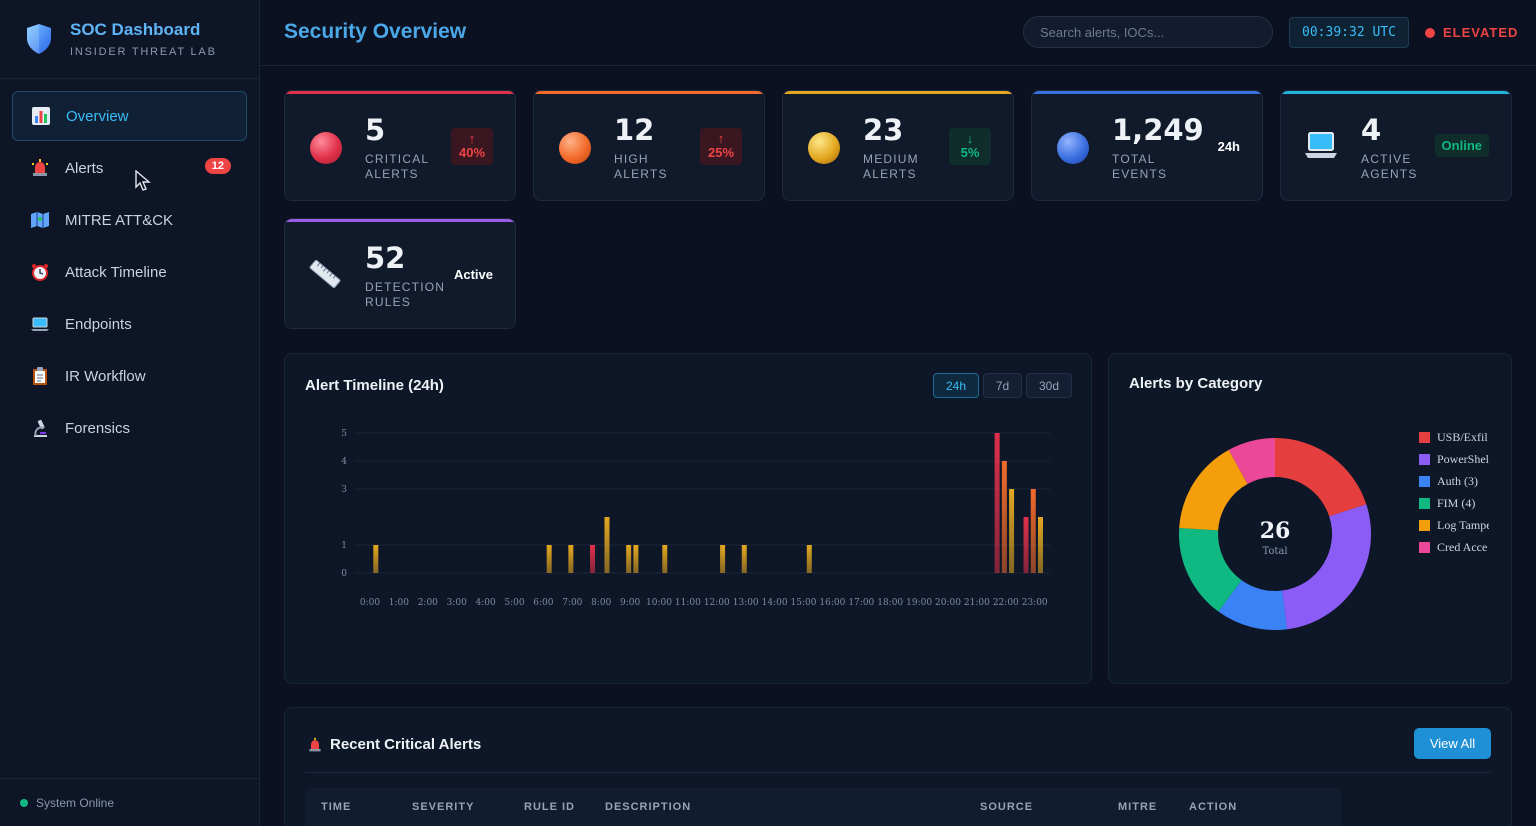 The width and height of the screenshot is (1536, 826). What do you see at coordinates (1007, 807) in the screenshot?
I see `column-header-source: SOURCE` at bounding box center [1007, 807].